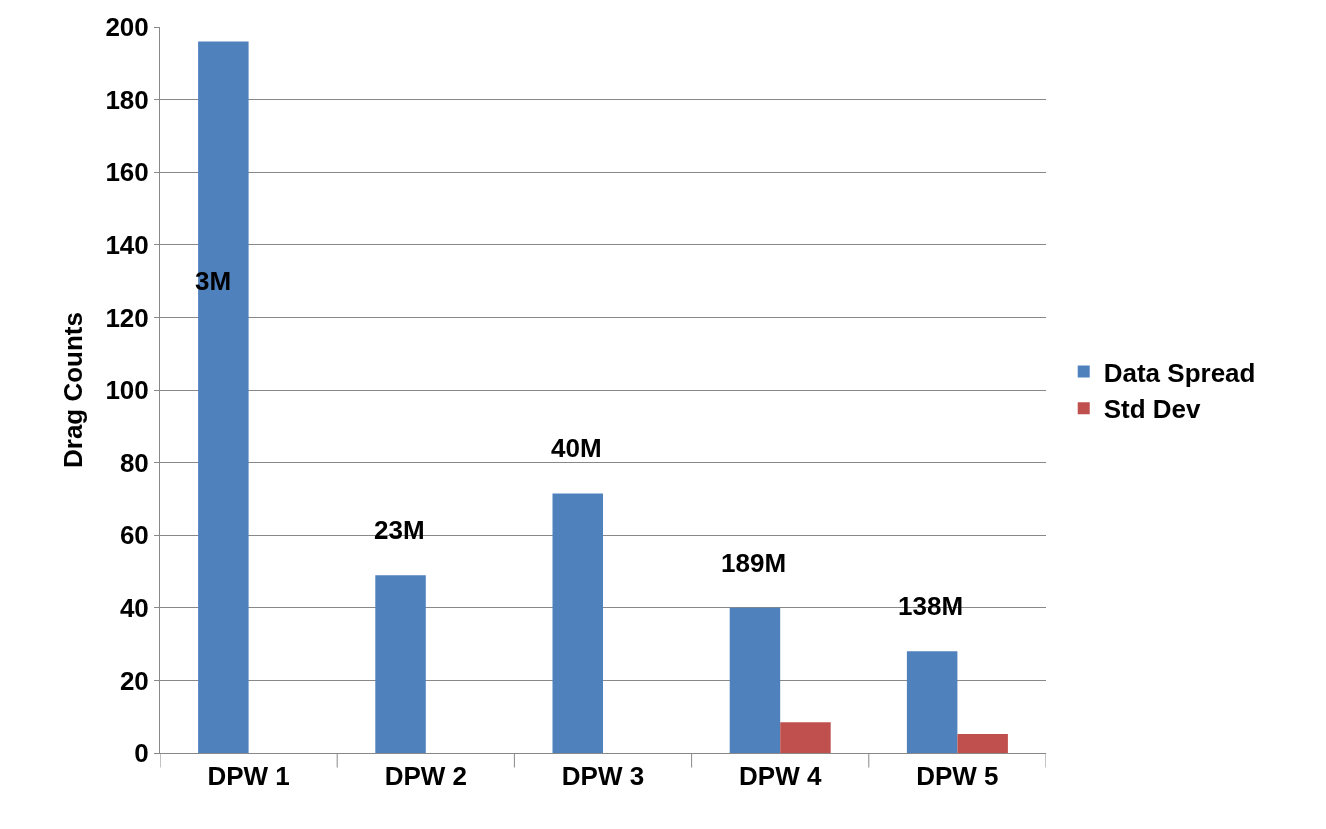  I want to click on x-tick-label: DPW 4, so click(780, 776).